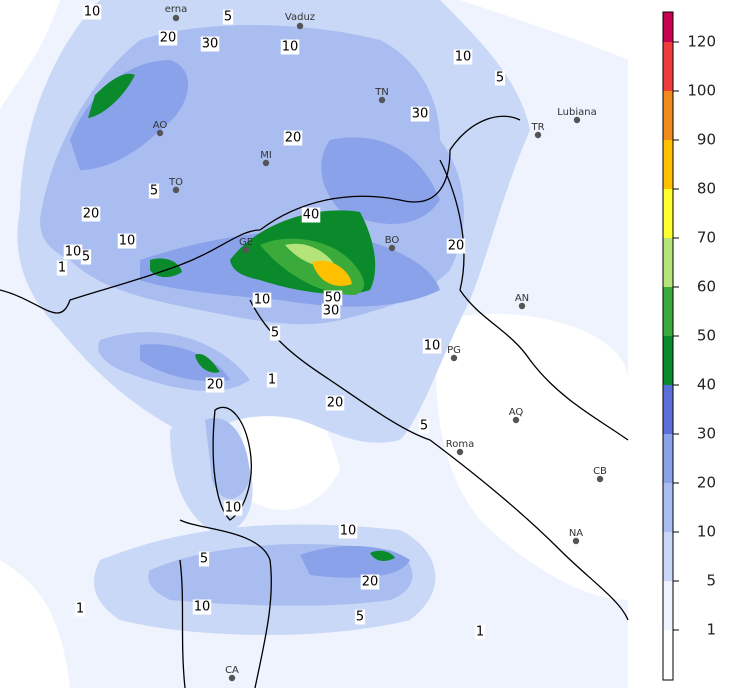 The width and height of the screenshot is (736, 688). Describe the element at coordinates (701, 91) in the screenshot. I see `colorbar-tick-label: 100` at that location.